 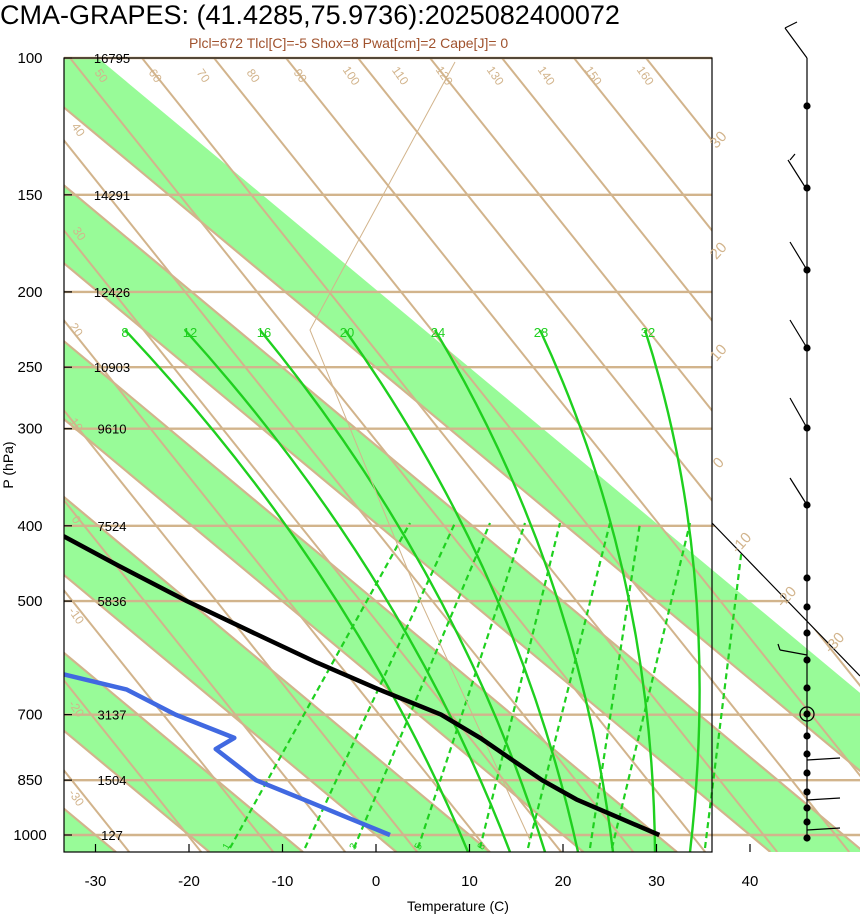 What do you see at coordinates (719, 353) in the screenshot?
I see `isotherm-label: 10` at bounding box center [719, 353].